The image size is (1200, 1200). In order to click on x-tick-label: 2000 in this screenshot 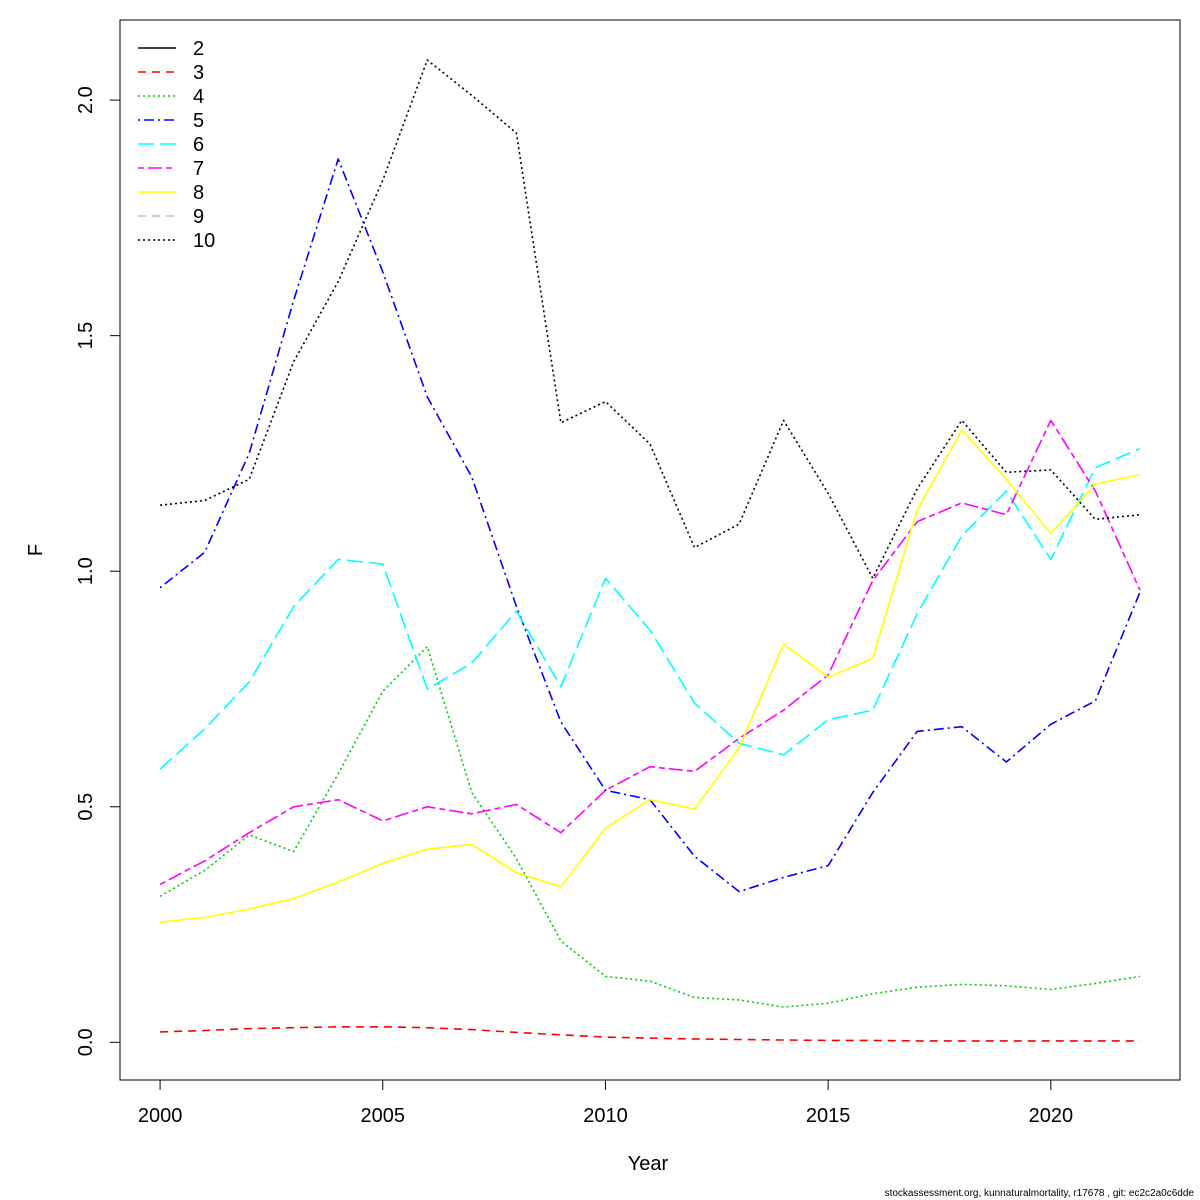, I will do `click(160, 1116)`.